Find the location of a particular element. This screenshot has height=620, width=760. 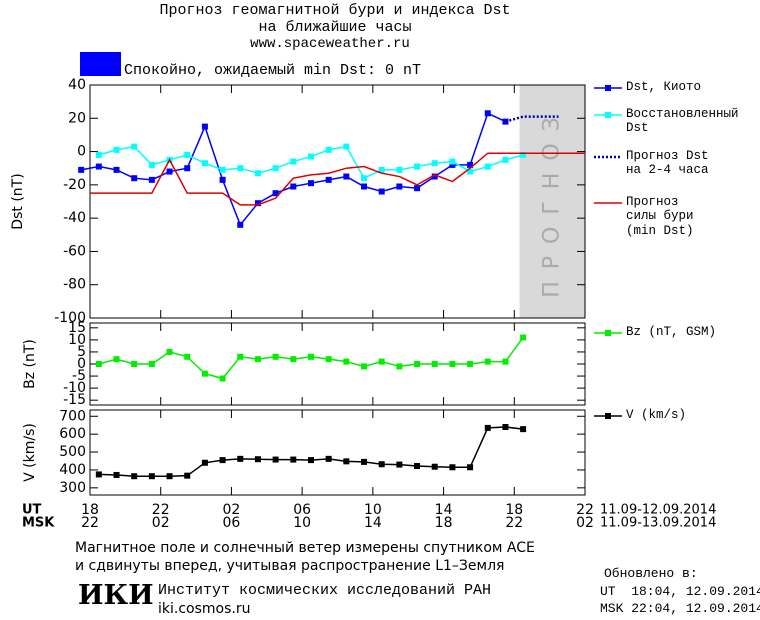

legend-label: Прогноз силы бури (min Dst) is located at coordinates (660, 216).